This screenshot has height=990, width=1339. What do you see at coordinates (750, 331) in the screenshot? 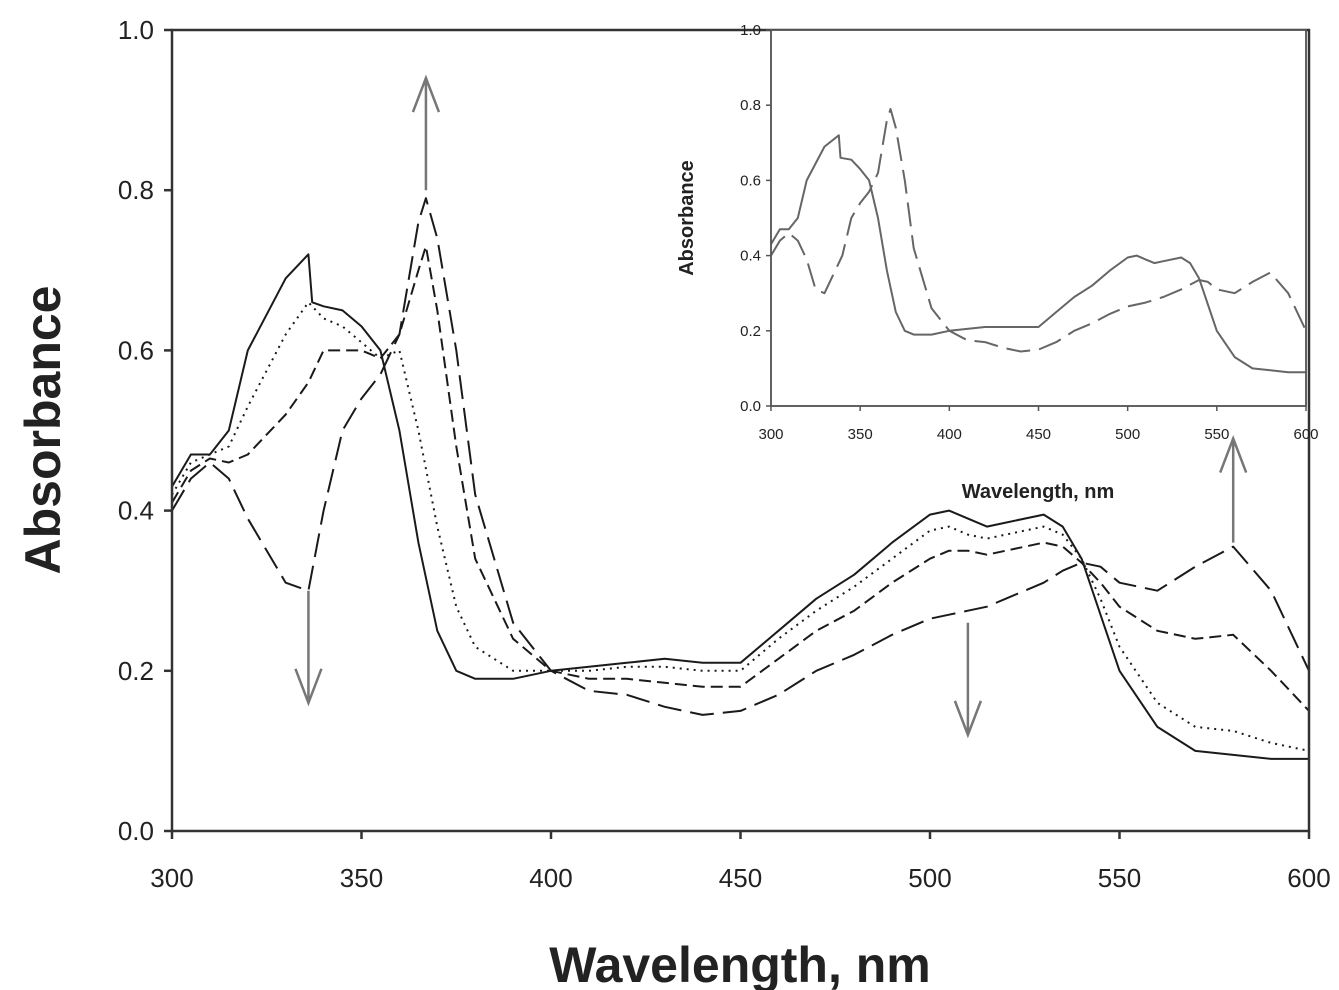
I see `inset-y-tick-label: 0.2` at bounding box center [750, 331].